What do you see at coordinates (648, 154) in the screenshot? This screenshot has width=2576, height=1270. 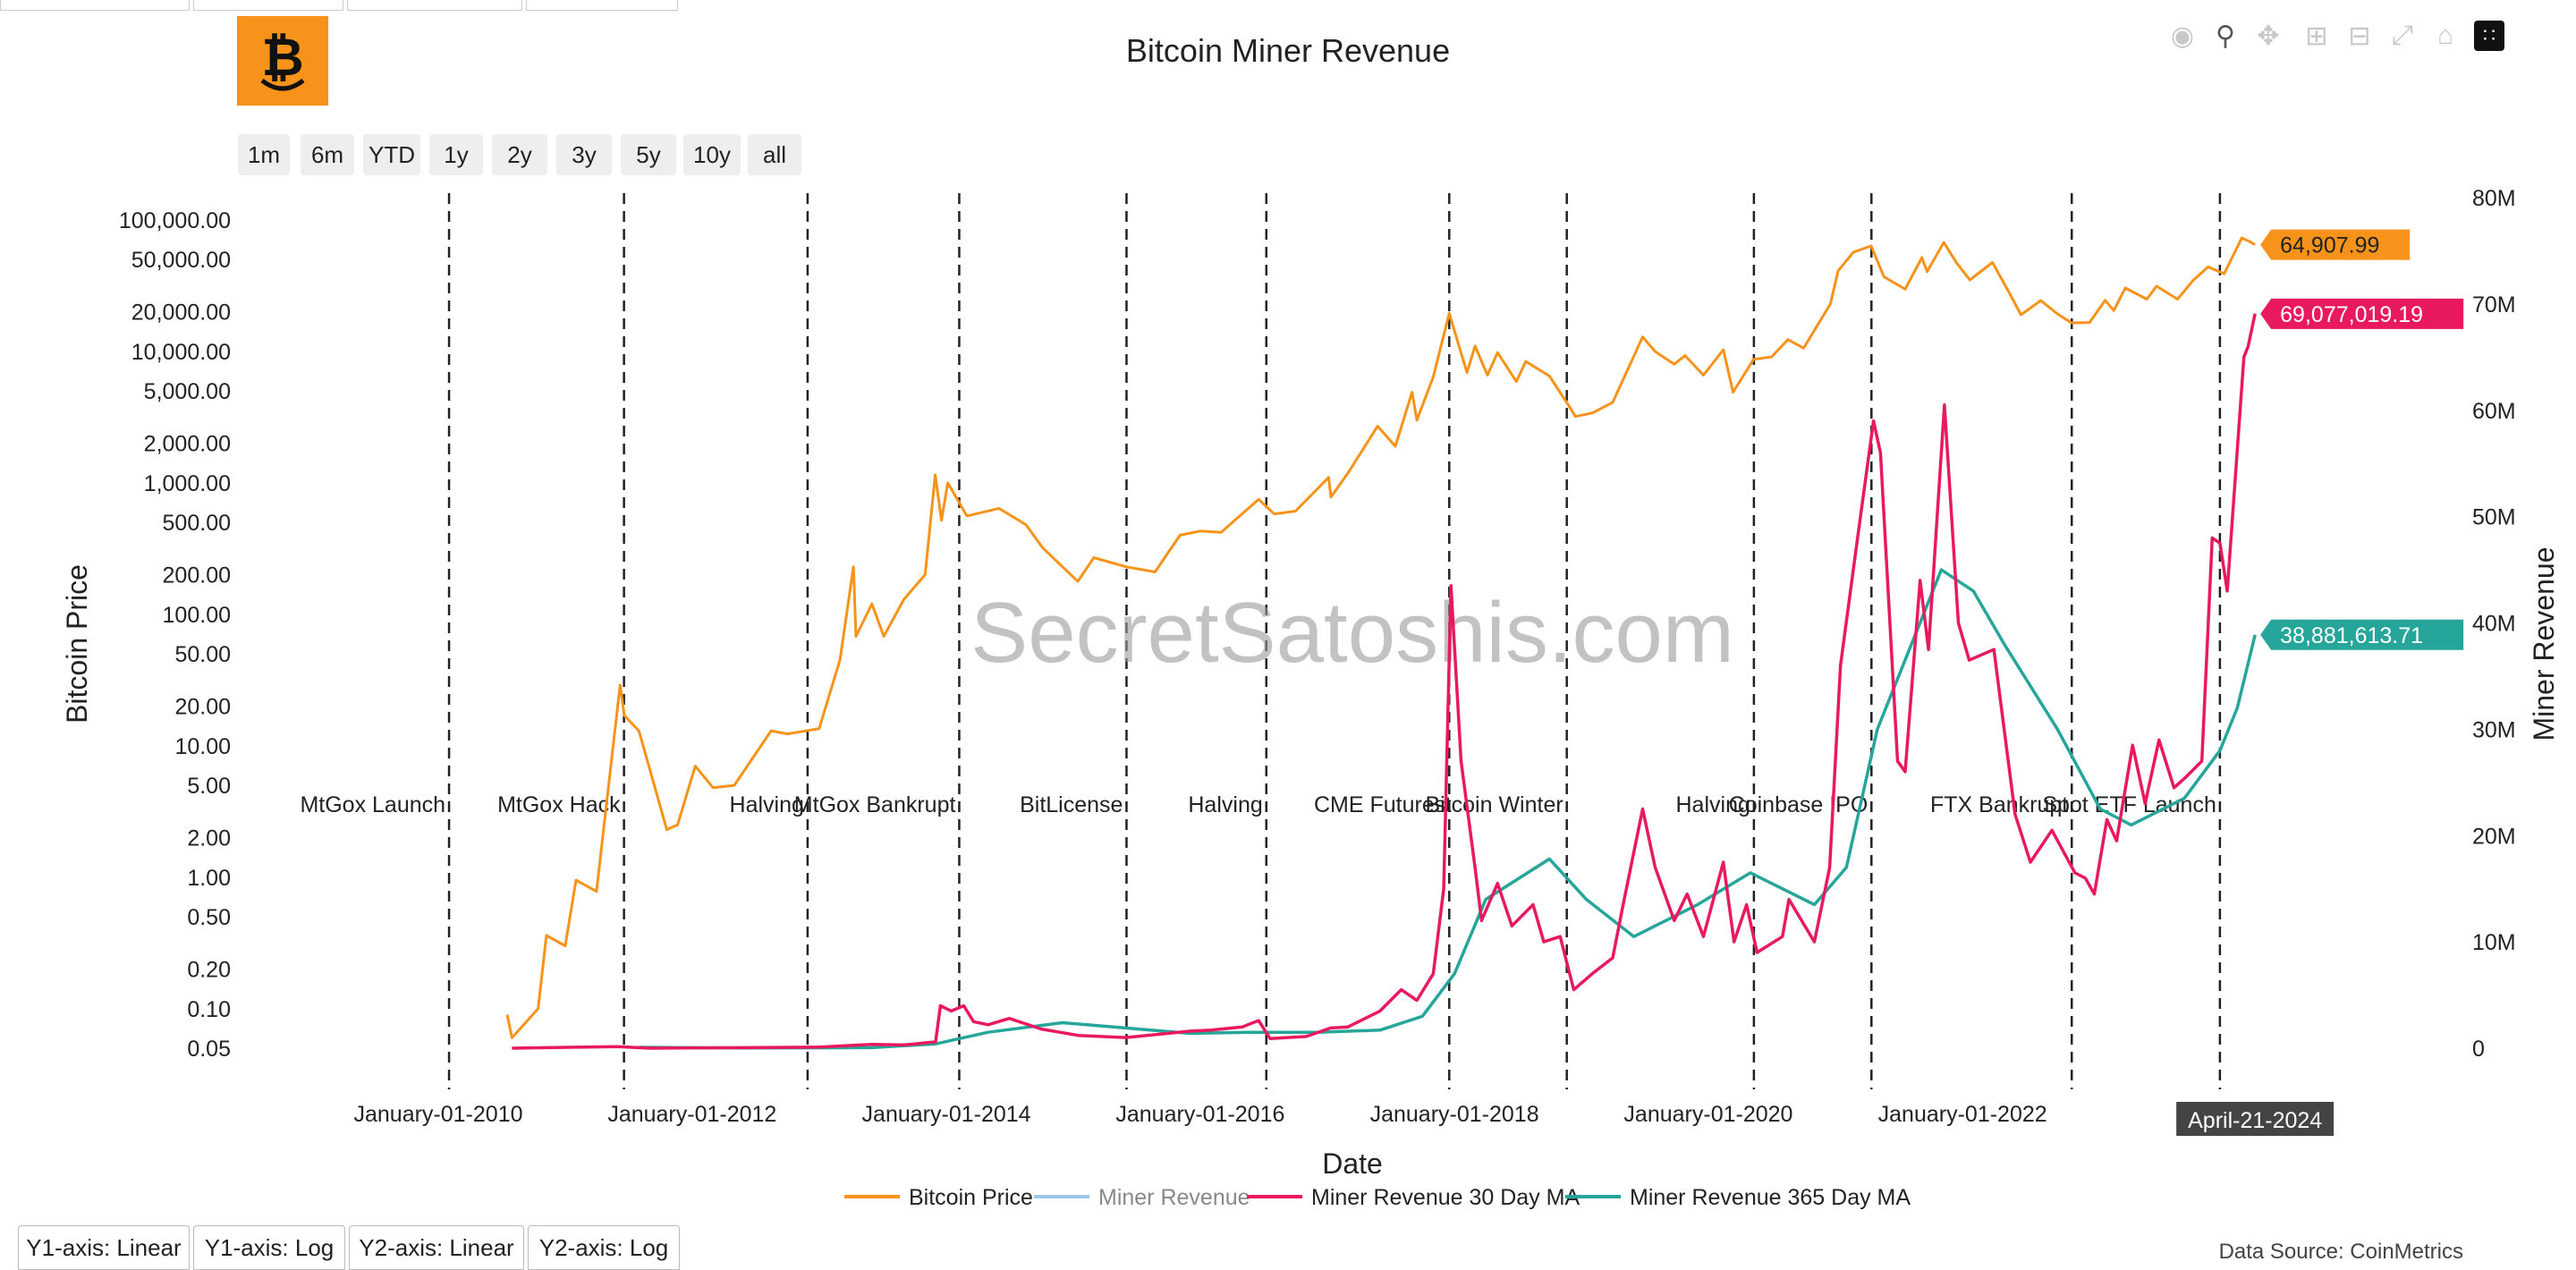 I see `range-button-5y: 5y` at bounding box center [648, 154].